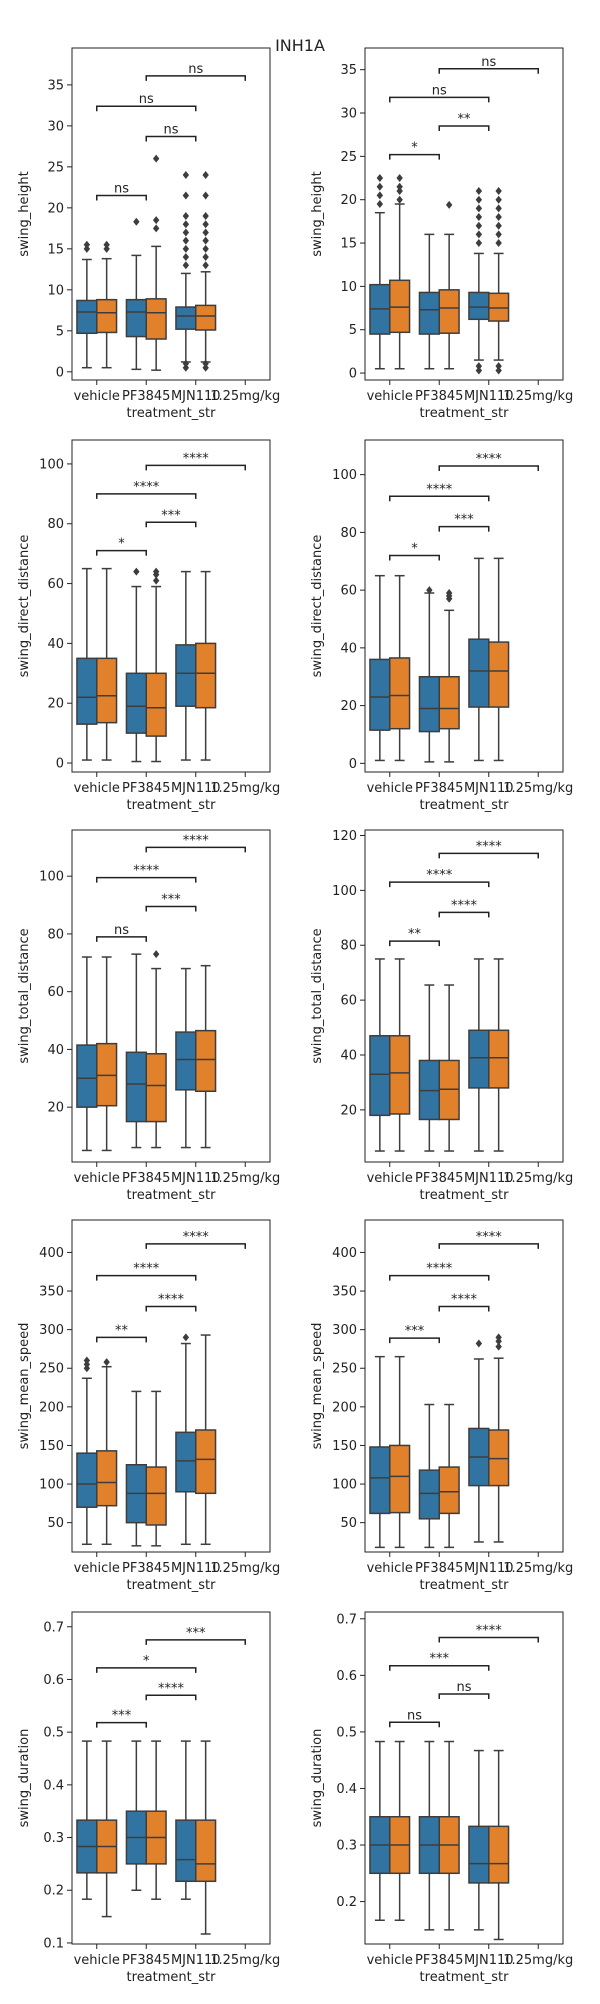 This screenshot has width=600, height=2004. I want to click on y-tick-label: 0.1, so click(53, 1943).